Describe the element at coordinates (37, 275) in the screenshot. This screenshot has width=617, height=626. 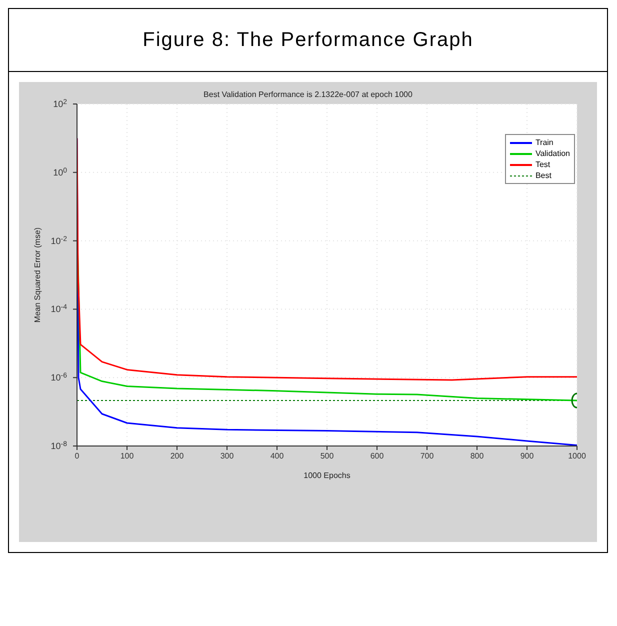
I see `y-axis-title: Mean Squared Error (mse)` at that location.